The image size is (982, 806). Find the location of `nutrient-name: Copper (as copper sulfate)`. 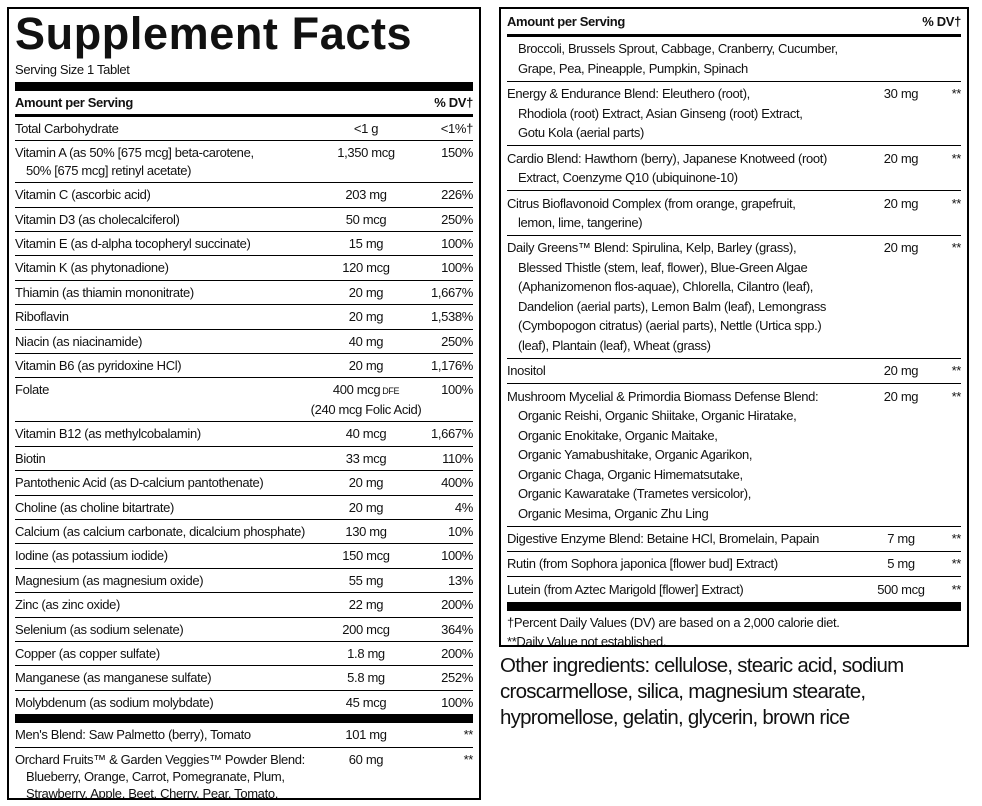

nutrient-name: Copper (as copper sulfate) is located at coordinates (170, 653).